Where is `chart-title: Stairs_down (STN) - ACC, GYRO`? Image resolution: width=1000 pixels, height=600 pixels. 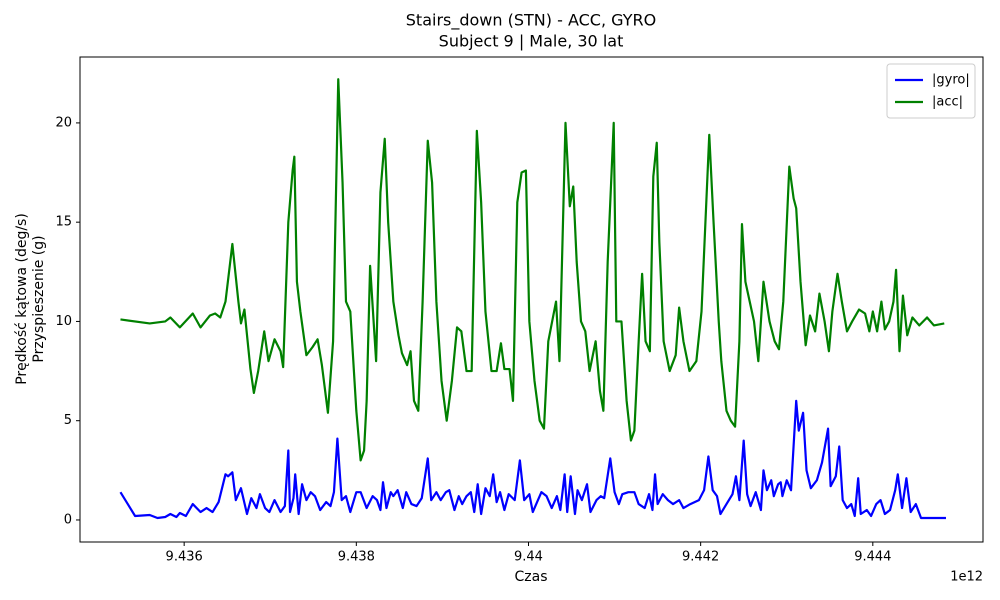 chart-title: Stairs_down (STN) - ACC, GYRO is located at coordinates (531, 21).